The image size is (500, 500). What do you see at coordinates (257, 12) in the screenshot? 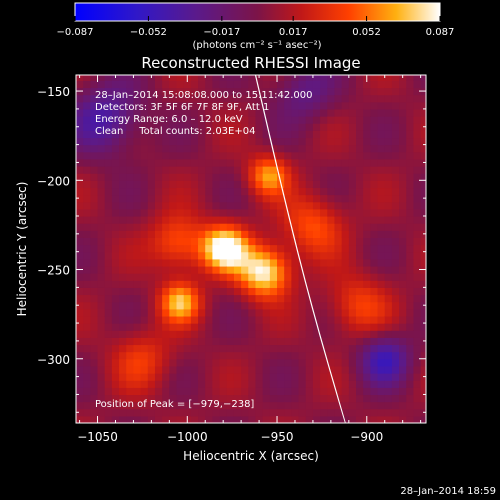
I see `colorbar-gradient` at bounding box center [257, 12].